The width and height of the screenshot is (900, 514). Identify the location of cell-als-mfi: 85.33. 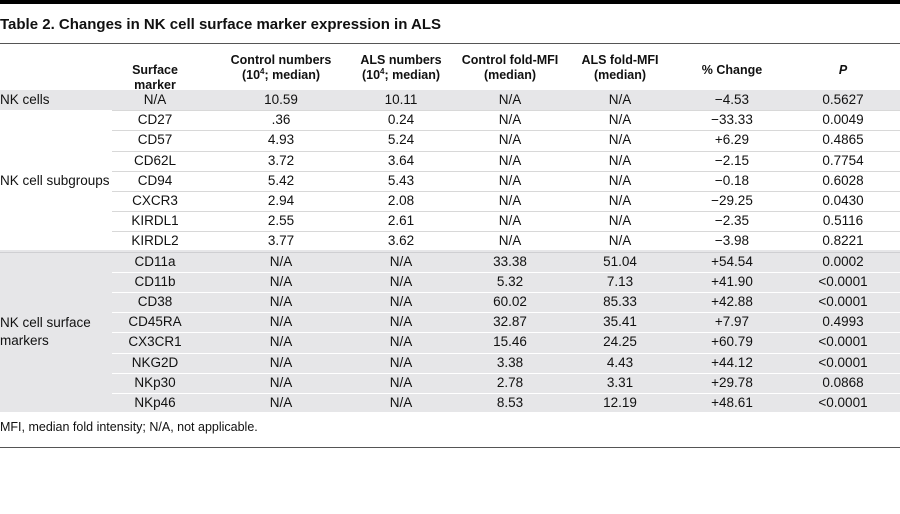
(620, 301).